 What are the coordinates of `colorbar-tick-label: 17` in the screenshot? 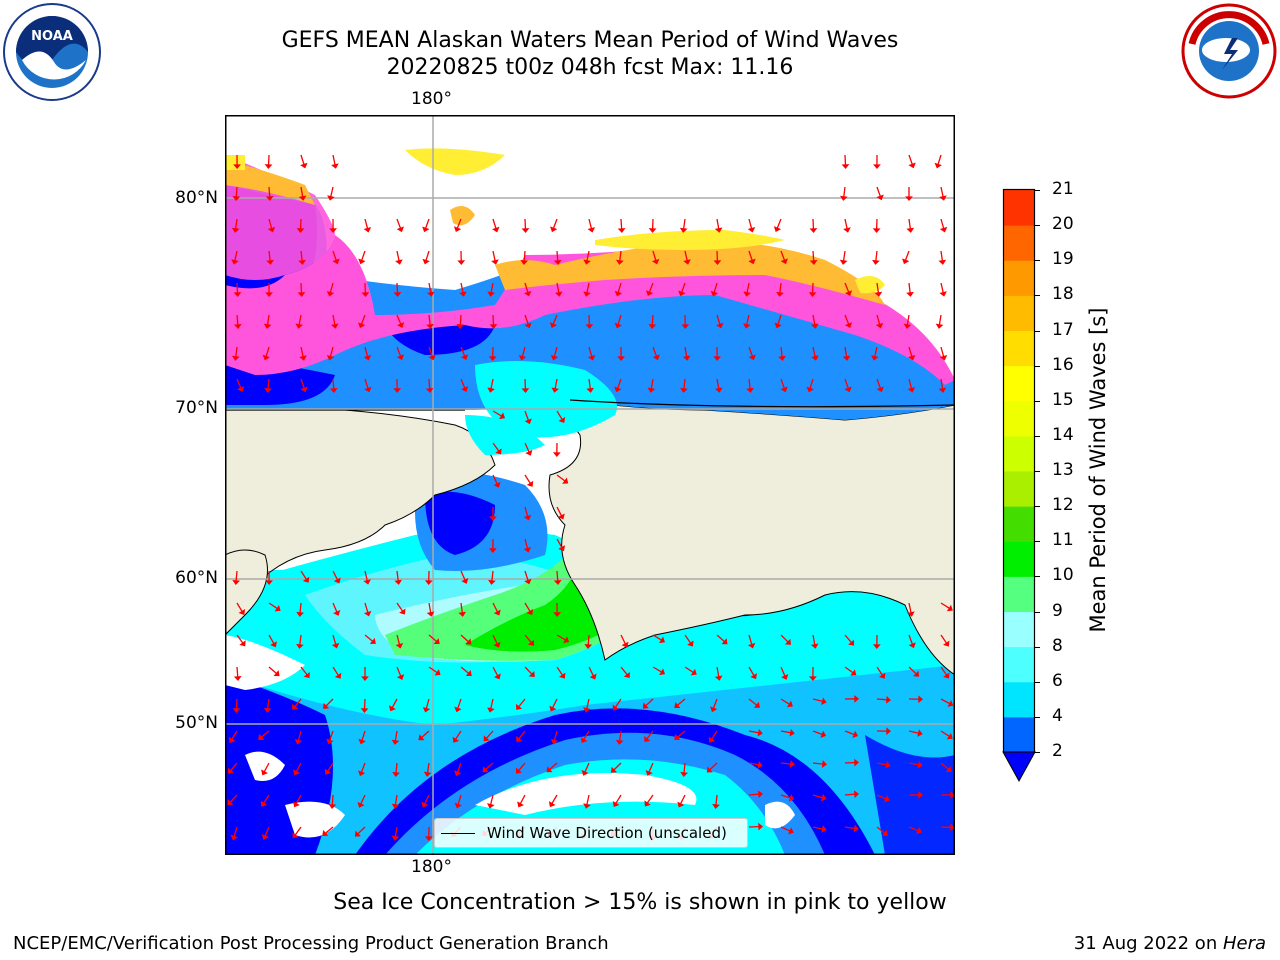 It's located at (1063, 329).